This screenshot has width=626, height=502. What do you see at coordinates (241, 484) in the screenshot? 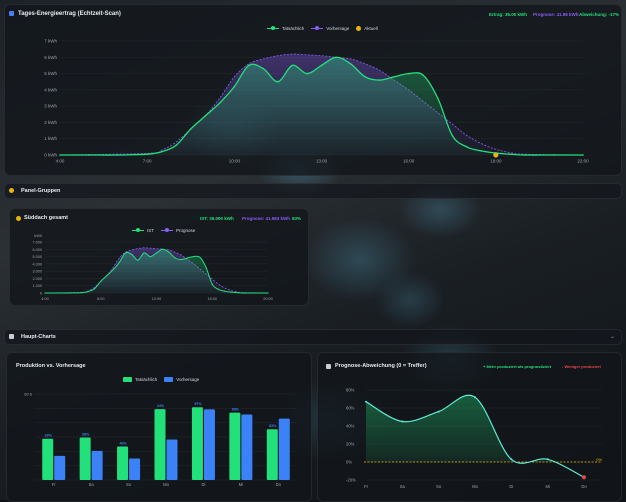
I see `x-tick-label: Mi` at bounding box center [241, 484].